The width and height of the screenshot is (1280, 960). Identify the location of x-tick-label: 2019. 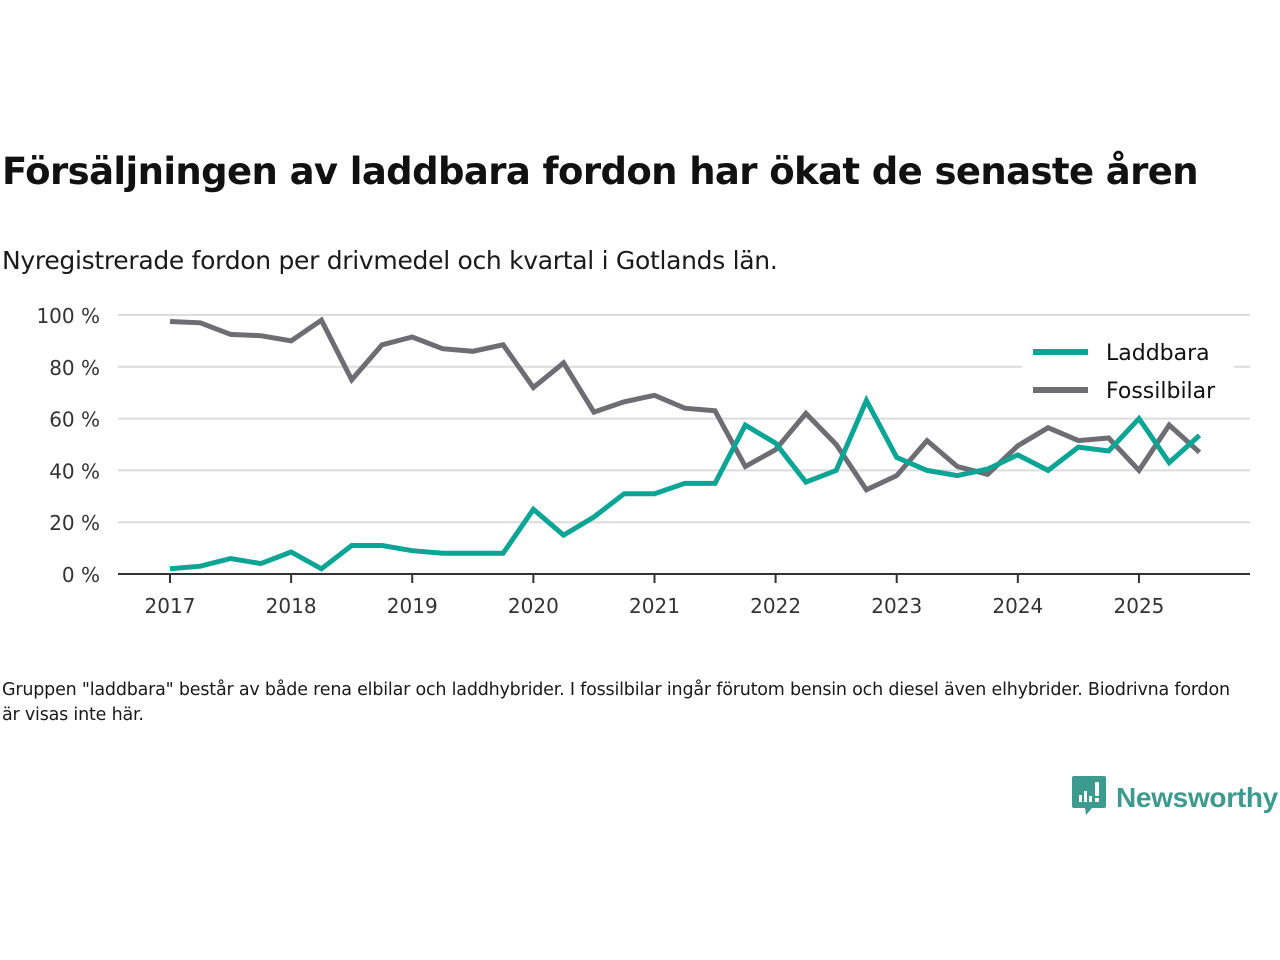
(412, 606).